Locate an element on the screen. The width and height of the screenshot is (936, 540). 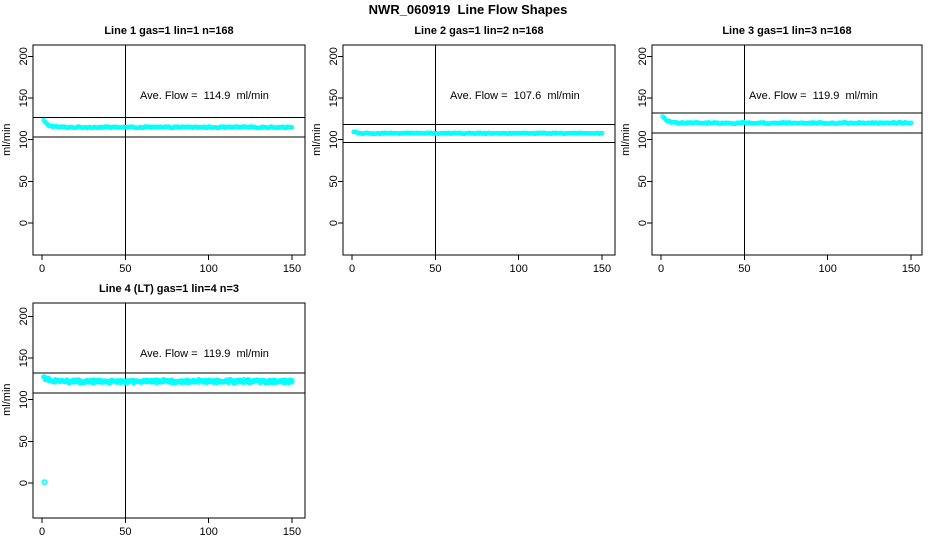
subplot-title: Line 3 gas=1 lin=3 n=168 is located at coordinates (787, 31).